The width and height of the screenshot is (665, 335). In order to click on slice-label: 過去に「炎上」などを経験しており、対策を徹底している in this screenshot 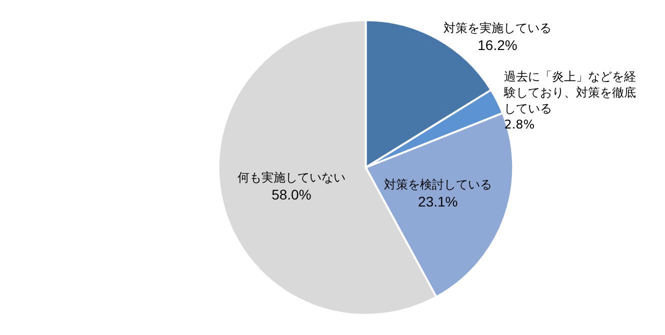, I will do `click(569, 92)`.